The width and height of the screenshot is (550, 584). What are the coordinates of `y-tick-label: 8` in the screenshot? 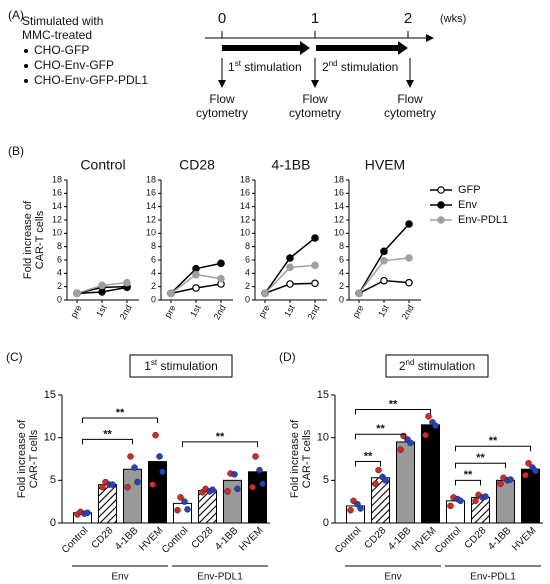 It's located at (59, 246).